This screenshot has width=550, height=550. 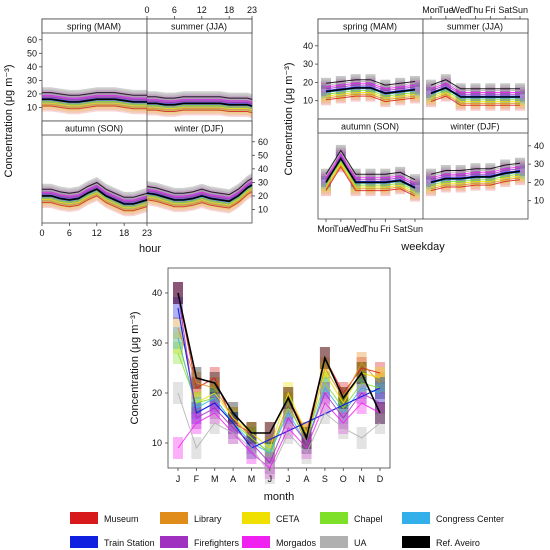 I want to click on legend-swatch-train-station, so click(x=84, y=542).